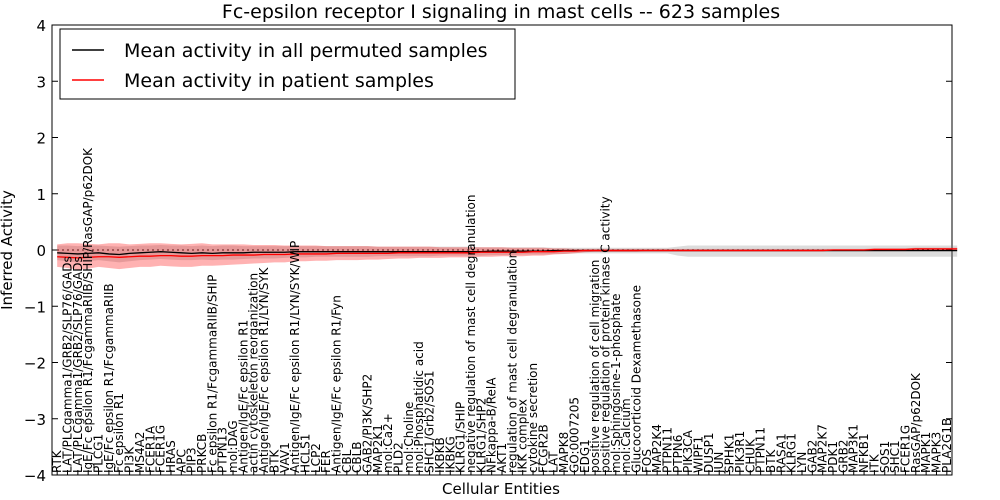  Describe the element at coordinates (41, 26) in the screenshot. I see `y-tick-label: 4` at that location.